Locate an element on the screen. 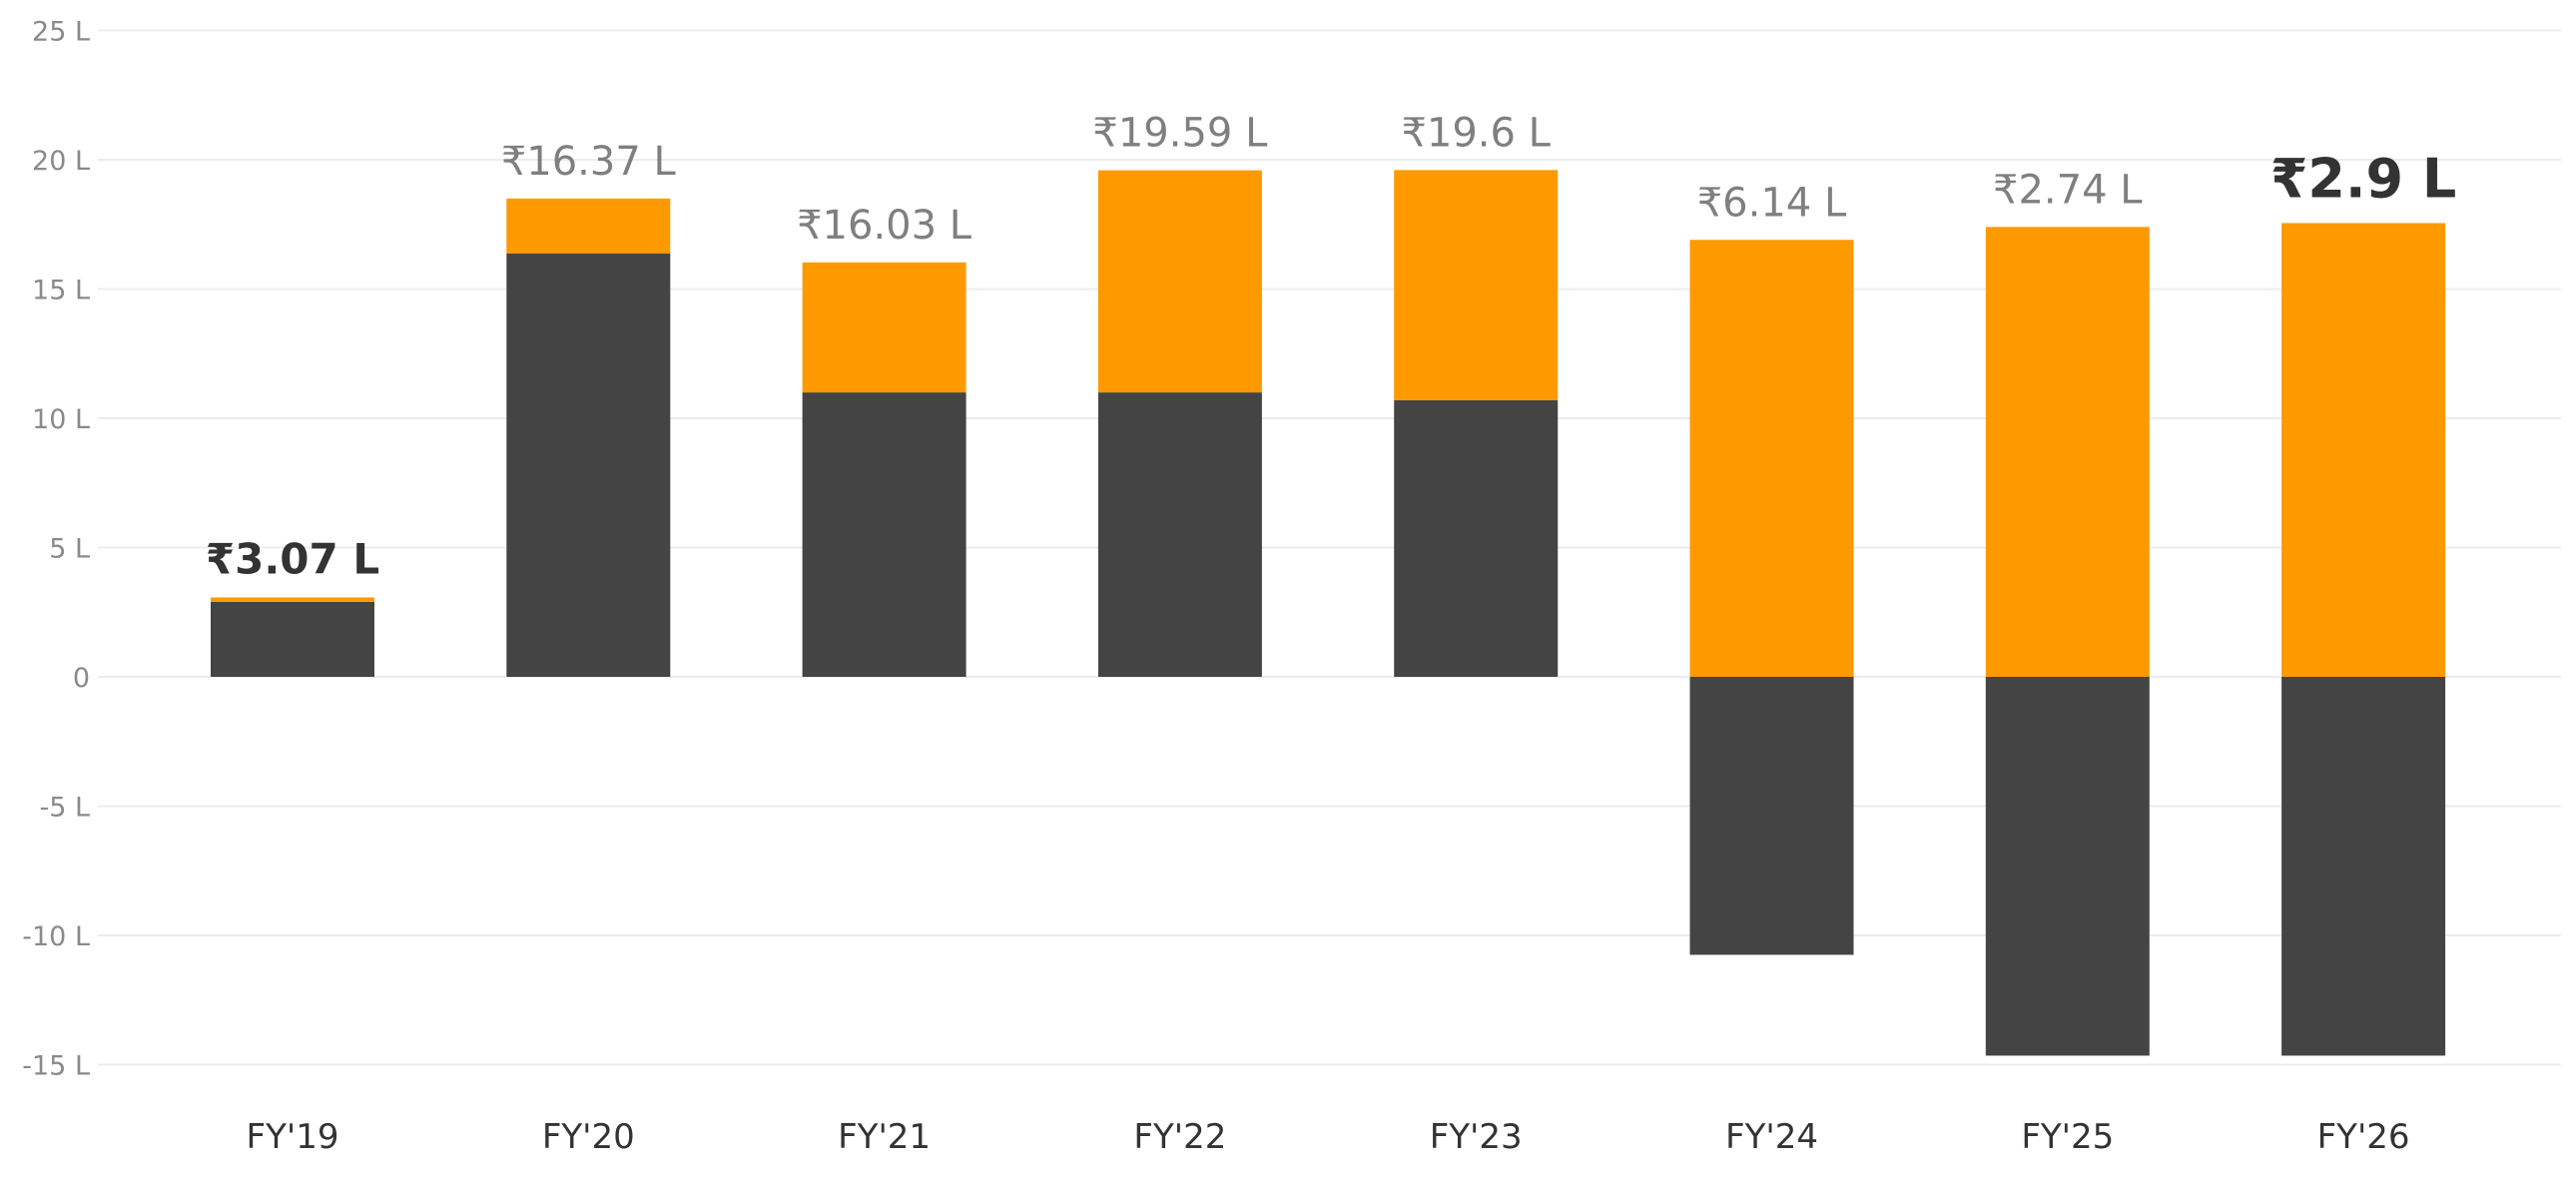 This screenshot has height=1178, width=2576. data-label: ₹2.74 L is located at coordinates (2068, 190).